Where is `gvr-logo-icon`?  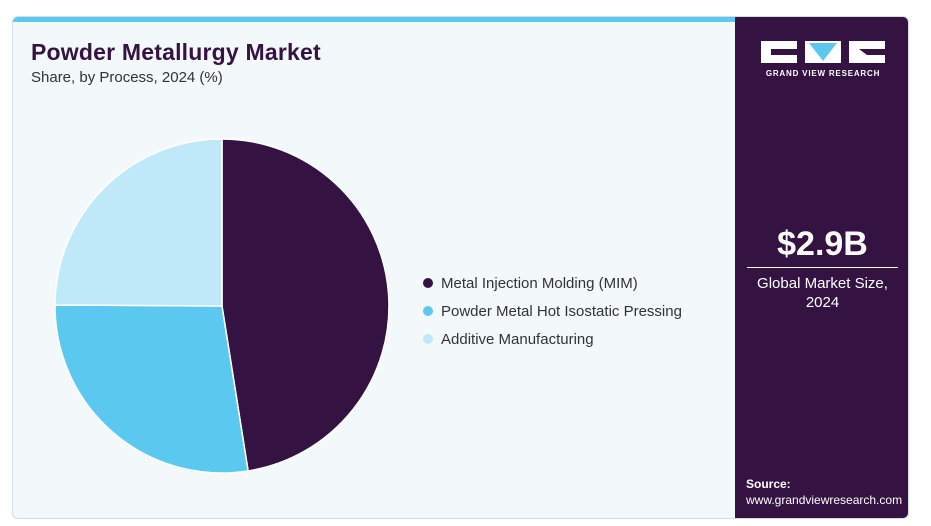 gvr-logo-icon is located at coordinates (823, 52).